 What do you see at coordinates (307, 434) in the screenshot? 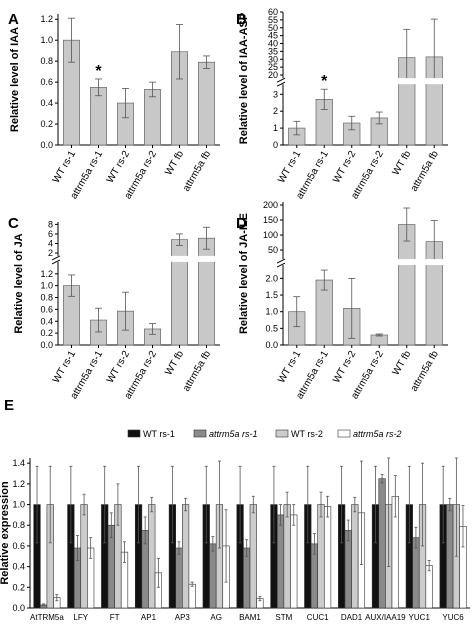
I see `legend-label-2: WT rs-2` at bounding box center [307, 434].